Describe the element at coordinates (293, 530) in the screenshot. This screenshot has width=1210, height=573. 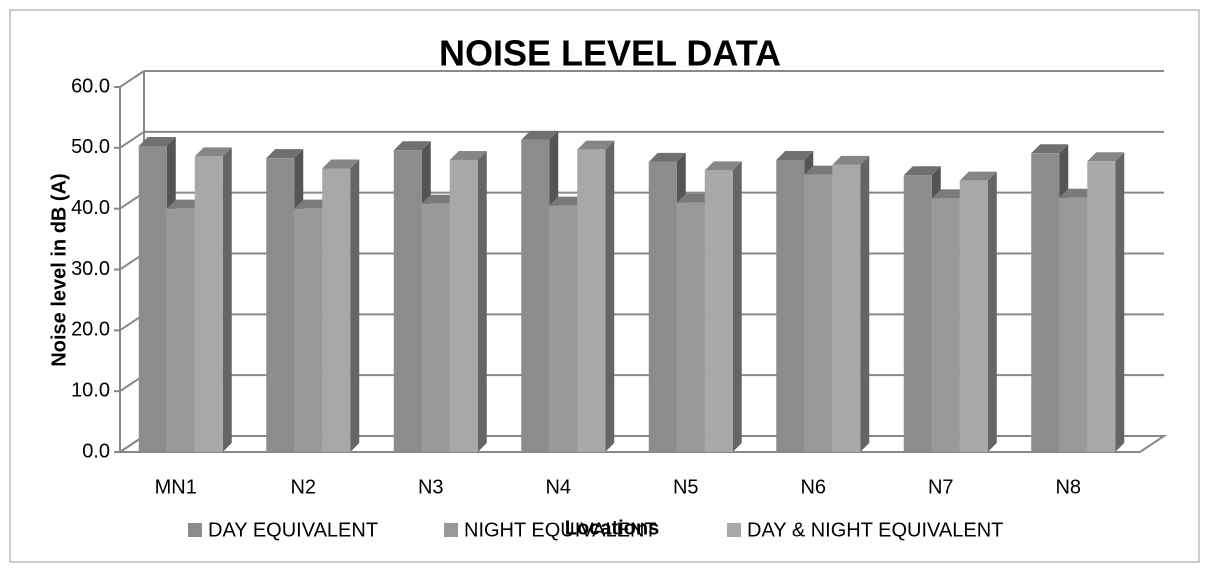
I see `legend-label: DAY EQUIVALENT` at that location.